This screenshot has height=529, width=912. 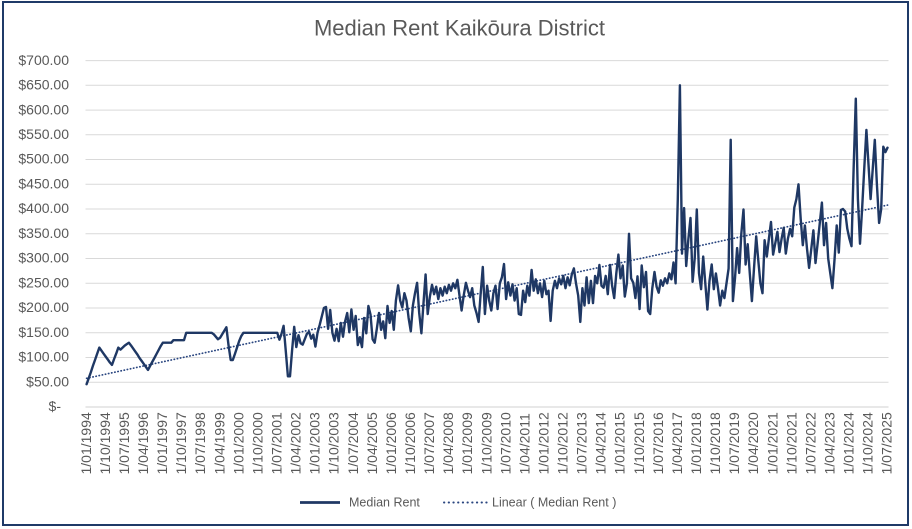 I want to click on svg-text: 1/04/2005, so click(x=372, y=443).